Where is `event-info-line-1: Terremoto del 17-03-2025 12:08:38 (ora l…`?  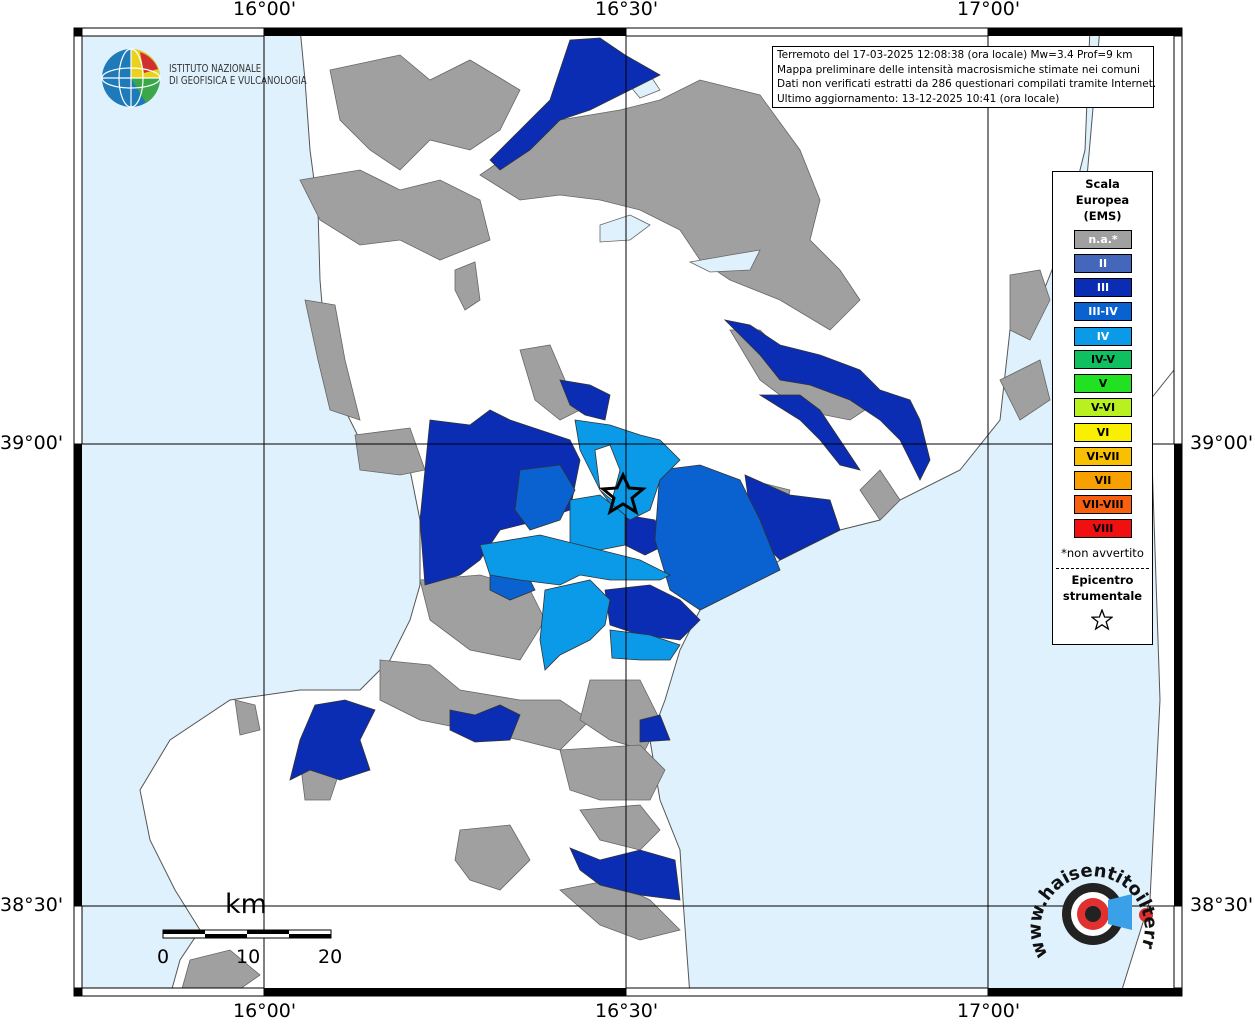 event-info-line-1: Terremoto del 17-03-2025 12:08:38 (ora l… is located at coordinates (955, 55).